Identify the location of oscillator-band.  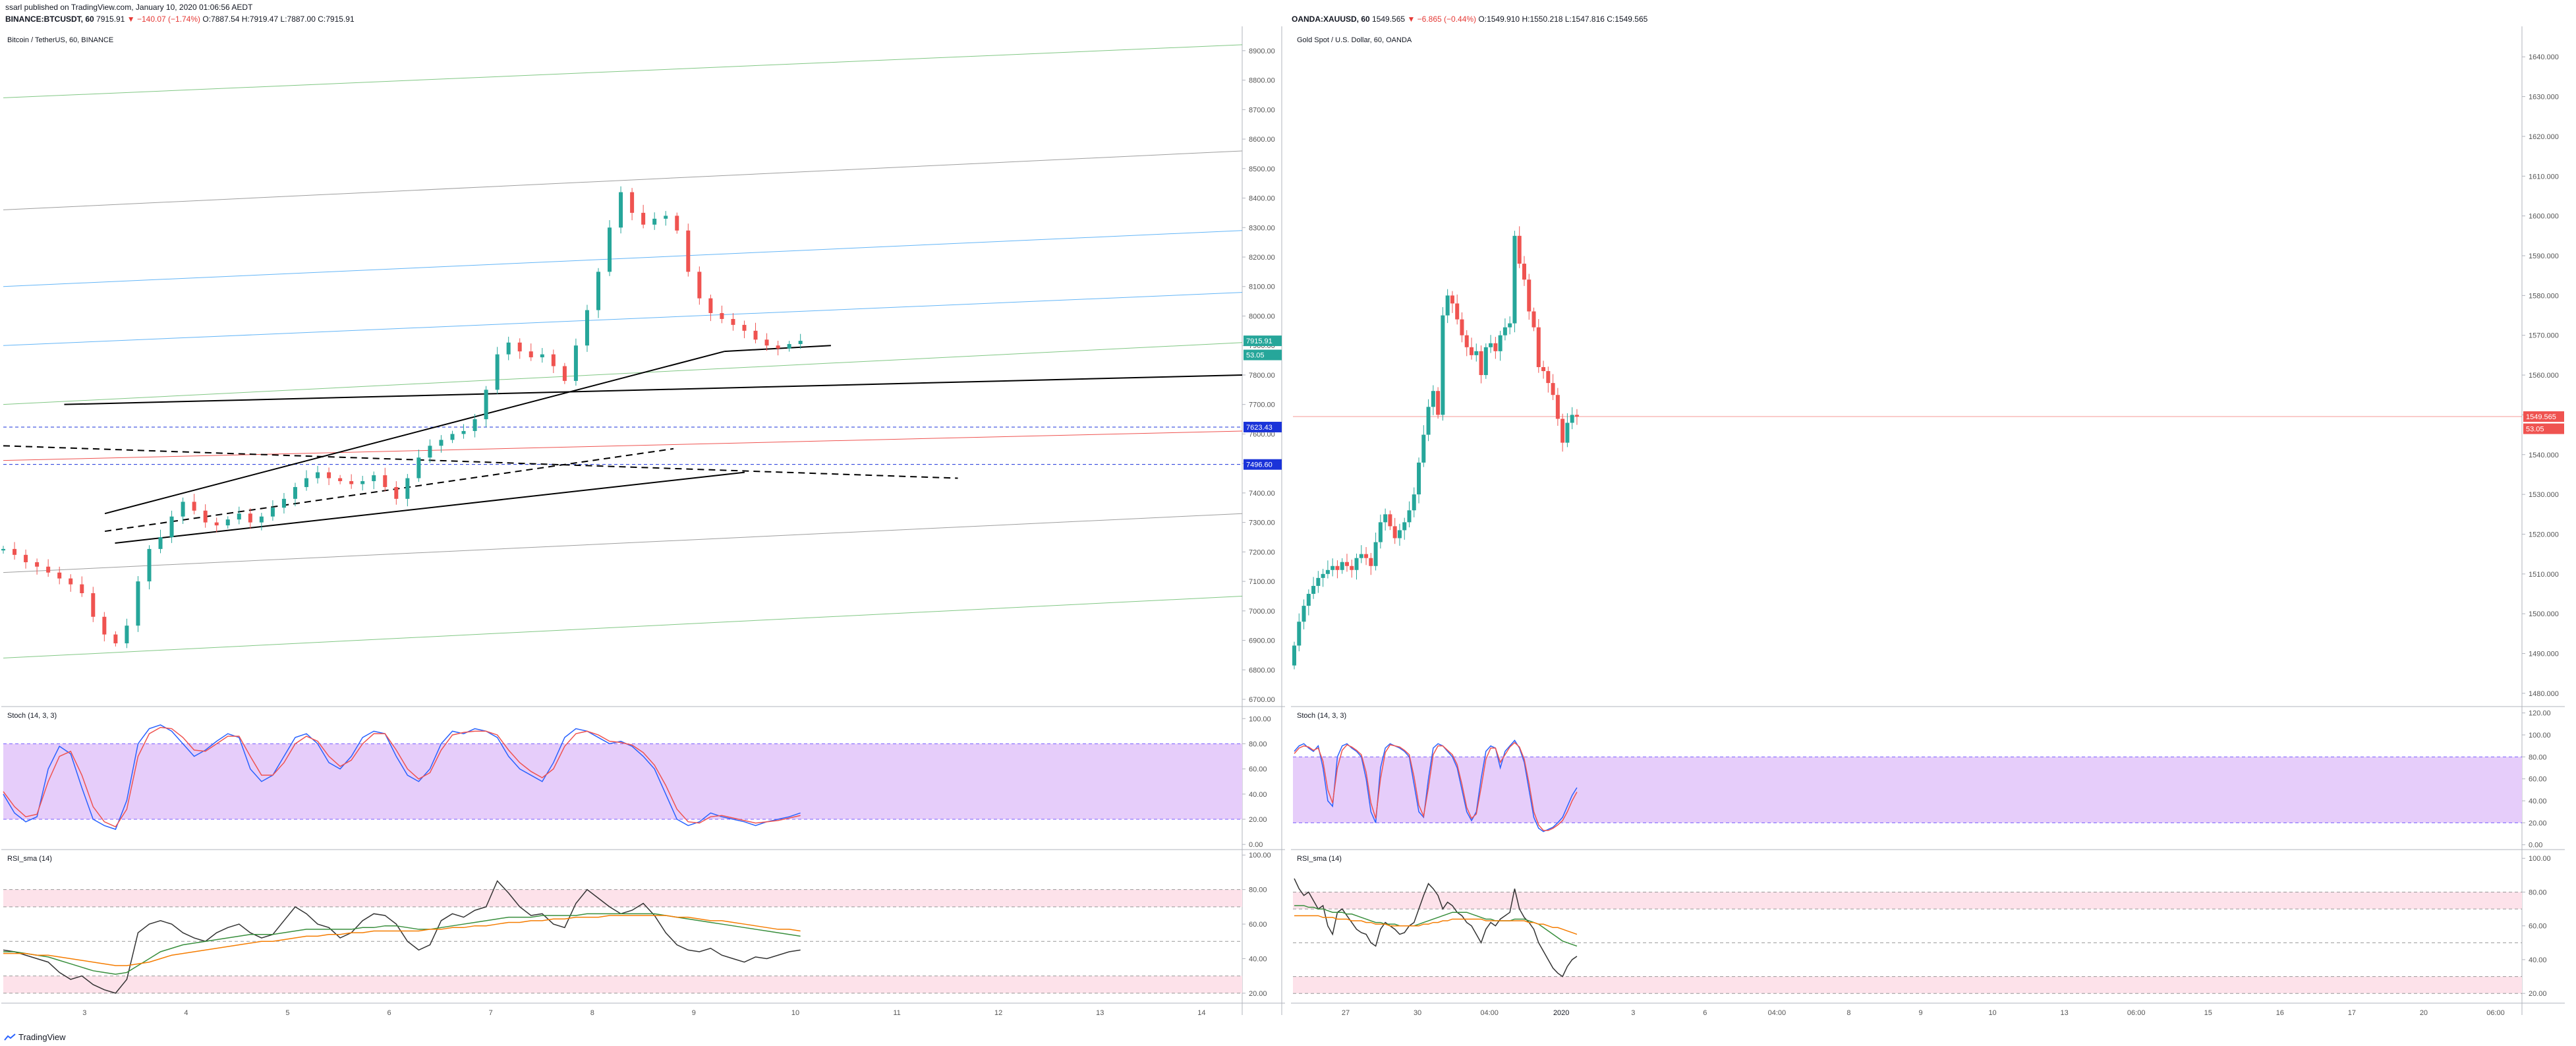
(1908, 790).